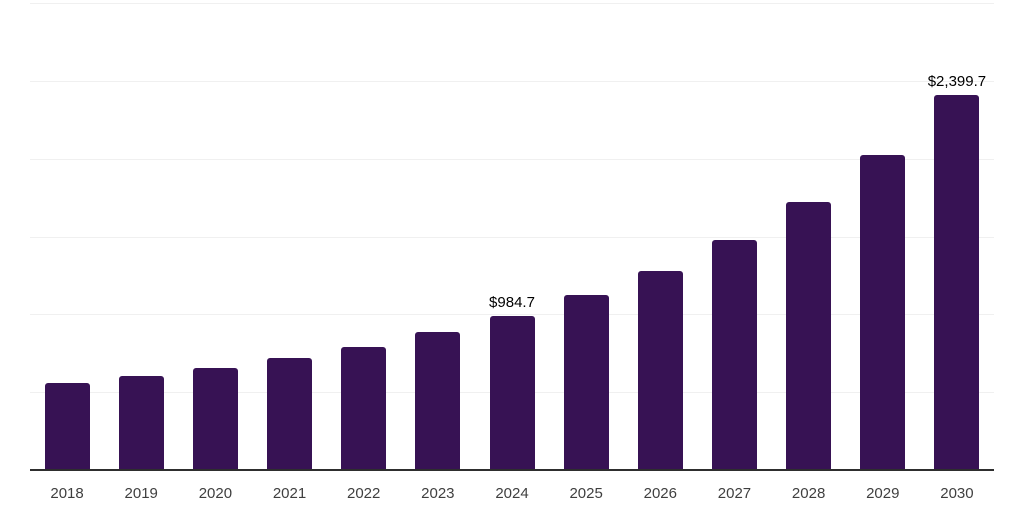  I want to click on x-tick-2030: 2030, so click(957, 493).